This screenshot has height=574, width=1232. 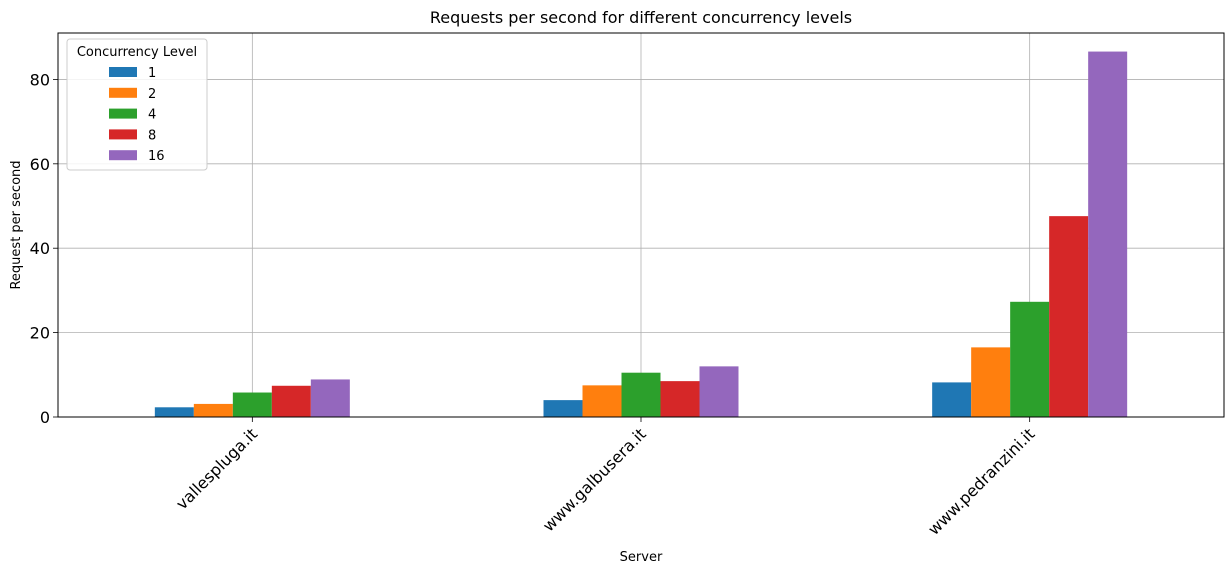 I want to click on y-tick-label: 60, so click(x=40, y=164).